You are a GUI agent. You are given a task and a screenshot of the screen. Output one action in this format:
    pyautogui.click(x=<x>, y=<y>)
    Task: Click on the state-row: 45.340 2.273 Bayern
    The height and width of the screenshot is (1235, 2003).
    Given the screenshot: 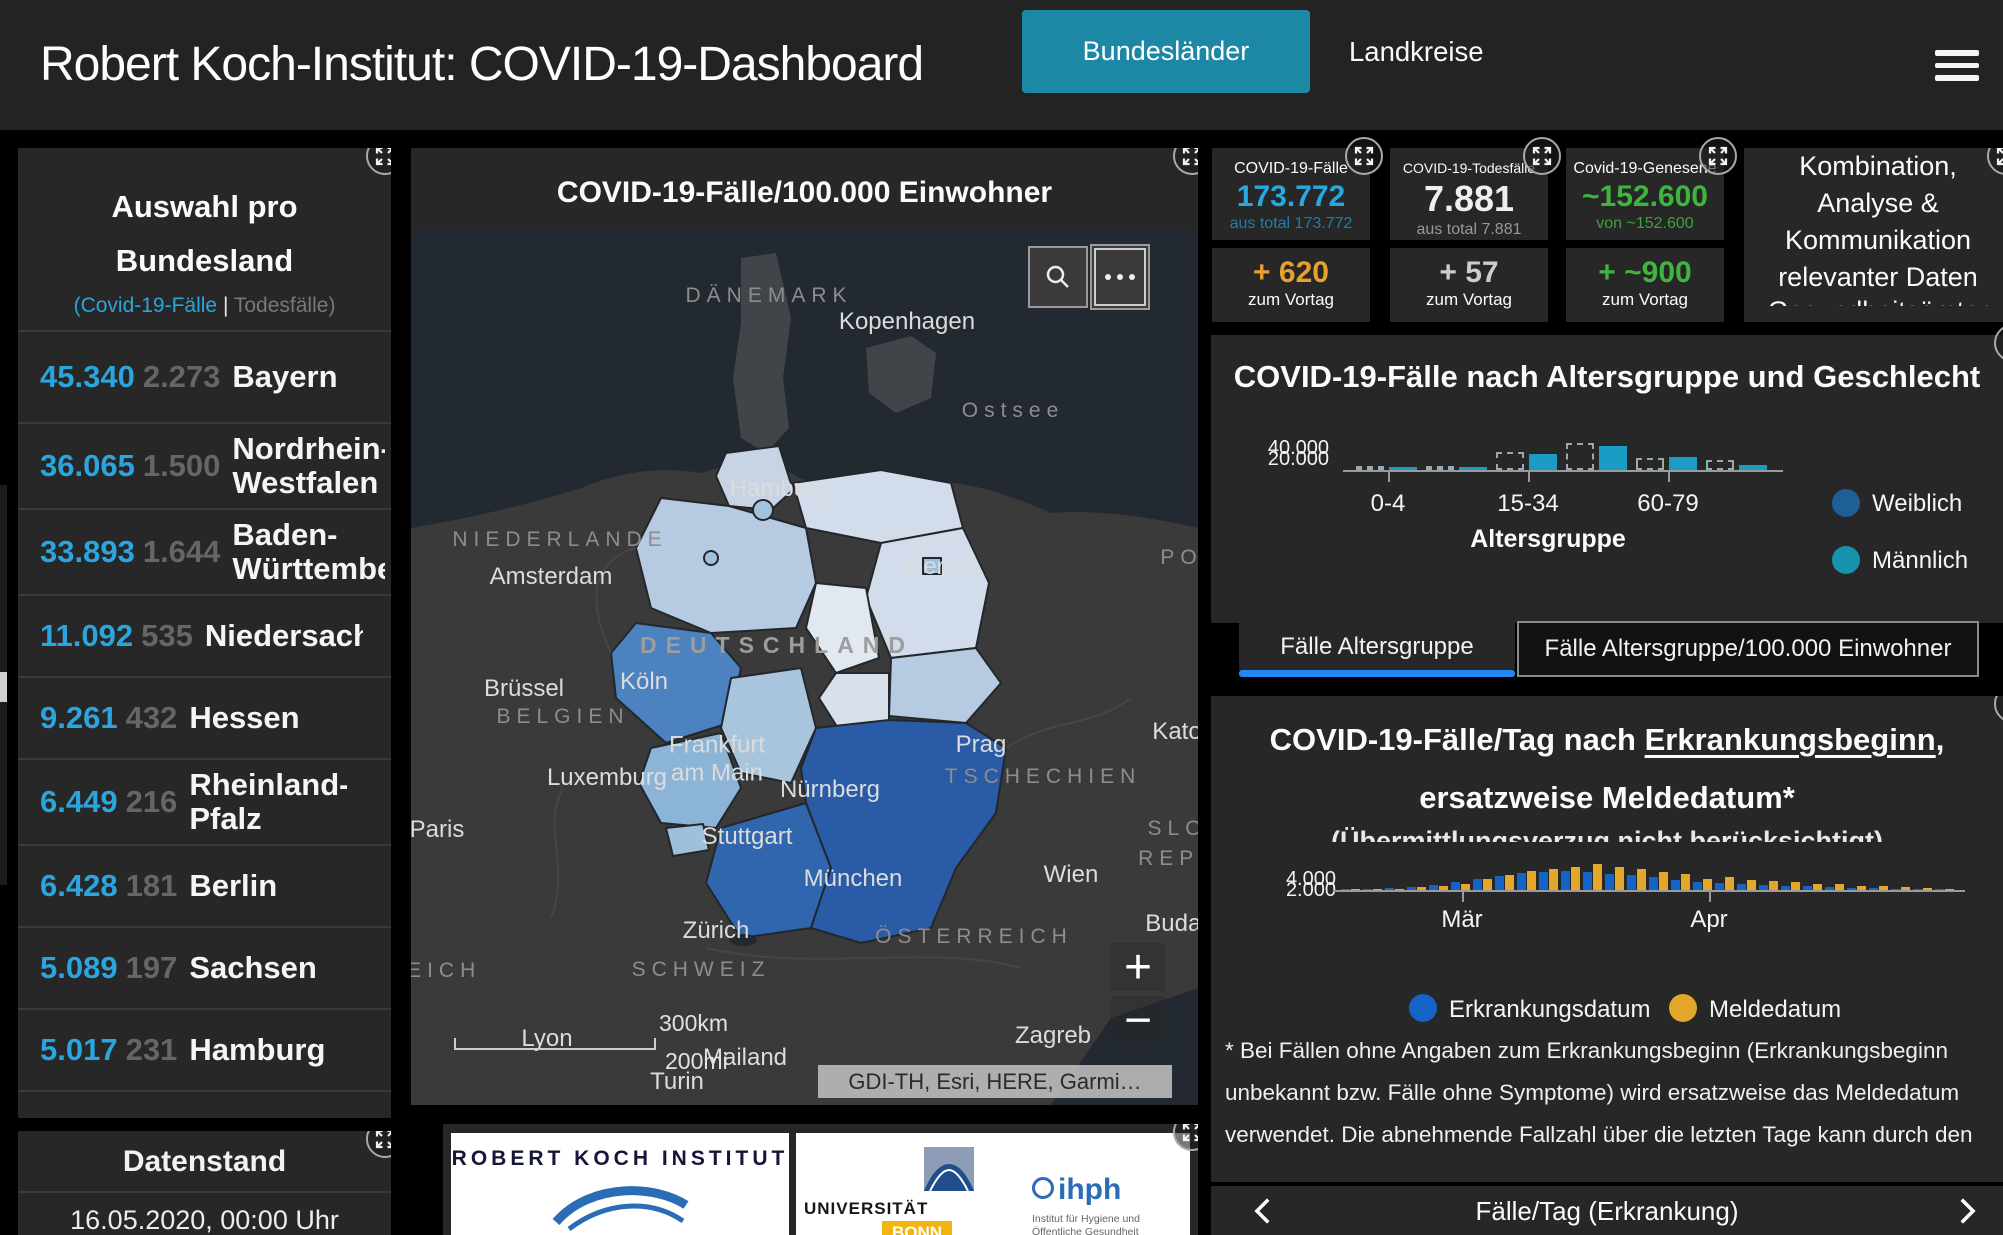 What is the action you would take?
    pyautogui.click(x=204, y=376)
    